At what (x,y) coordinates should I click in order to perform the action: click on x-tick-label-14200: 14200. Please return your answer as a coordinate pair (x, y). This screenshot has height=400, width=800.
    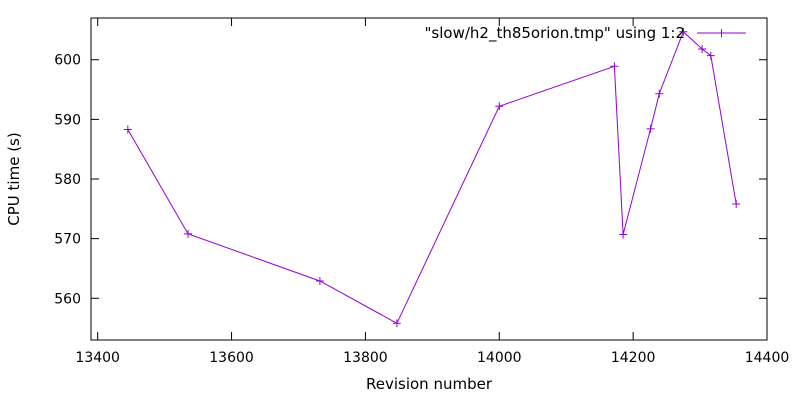
    Looking at the image, I should click on (633, 358).